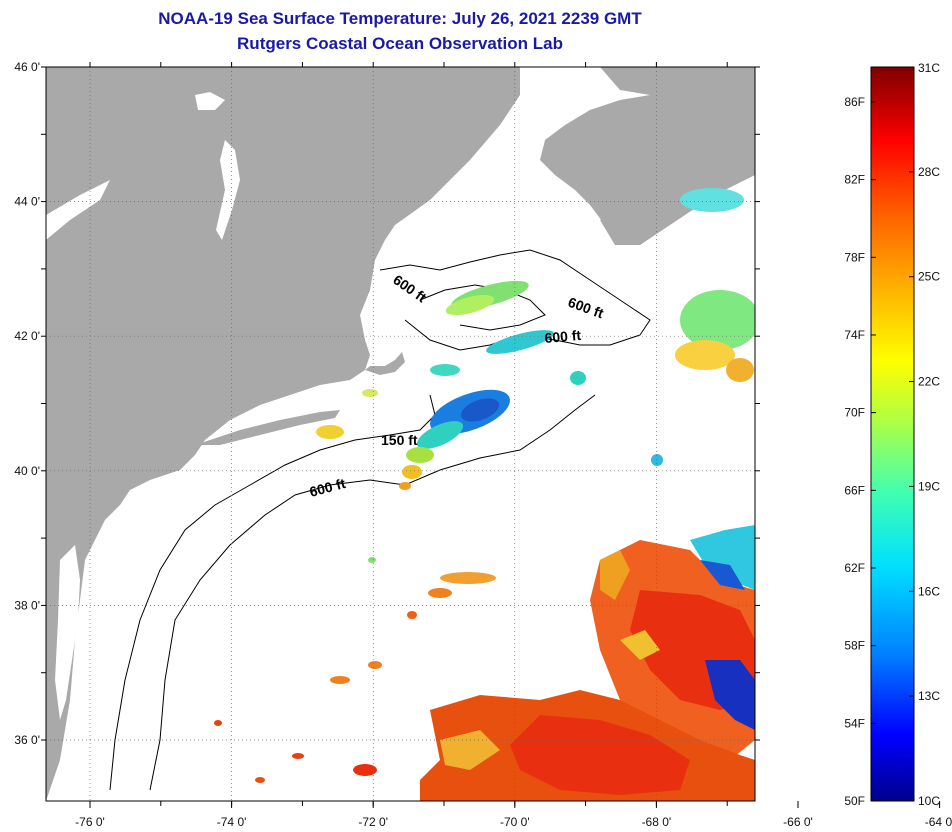 Image resolution: width=952 pixels, height=832 pixels. I want to click on lat-label: 38 0', so click(27, 605).